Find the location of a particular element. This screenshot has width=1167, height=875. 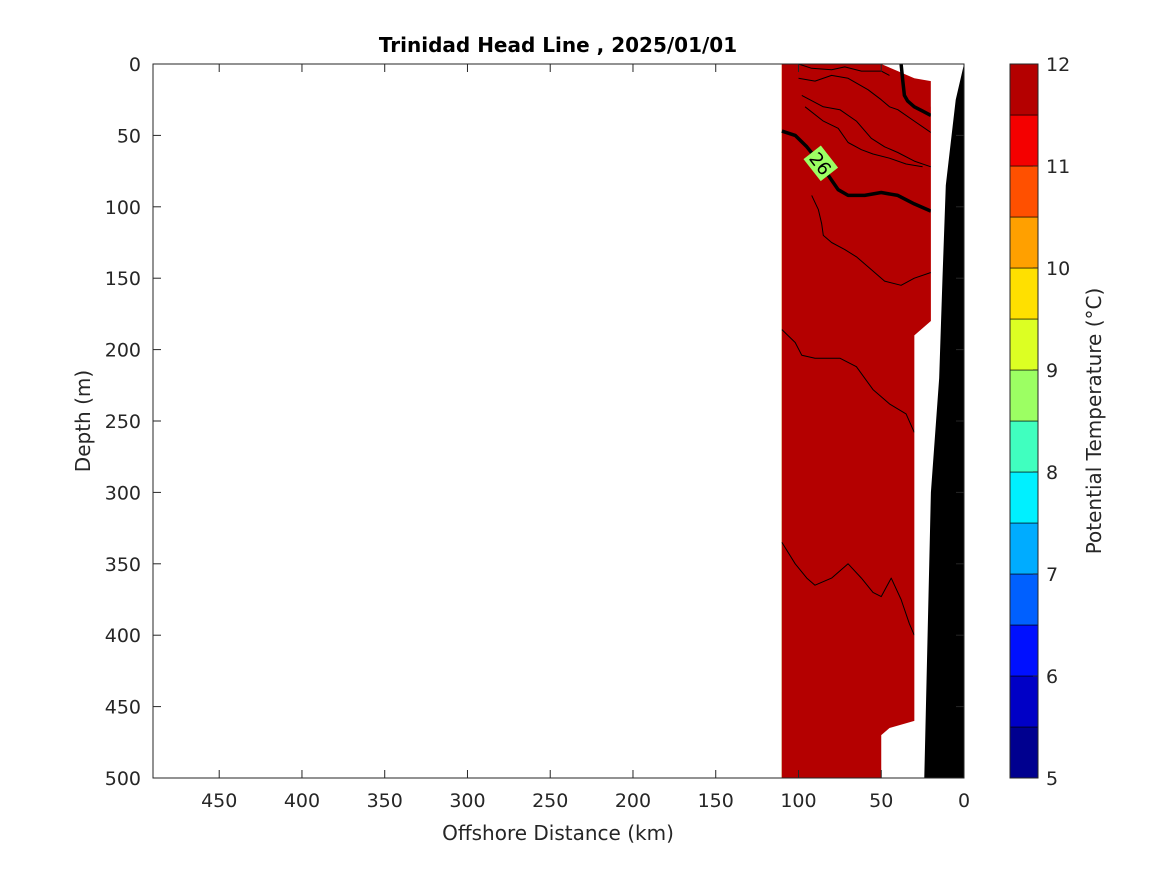

x-tick-label: 300 is located at coordinates (467, 801).